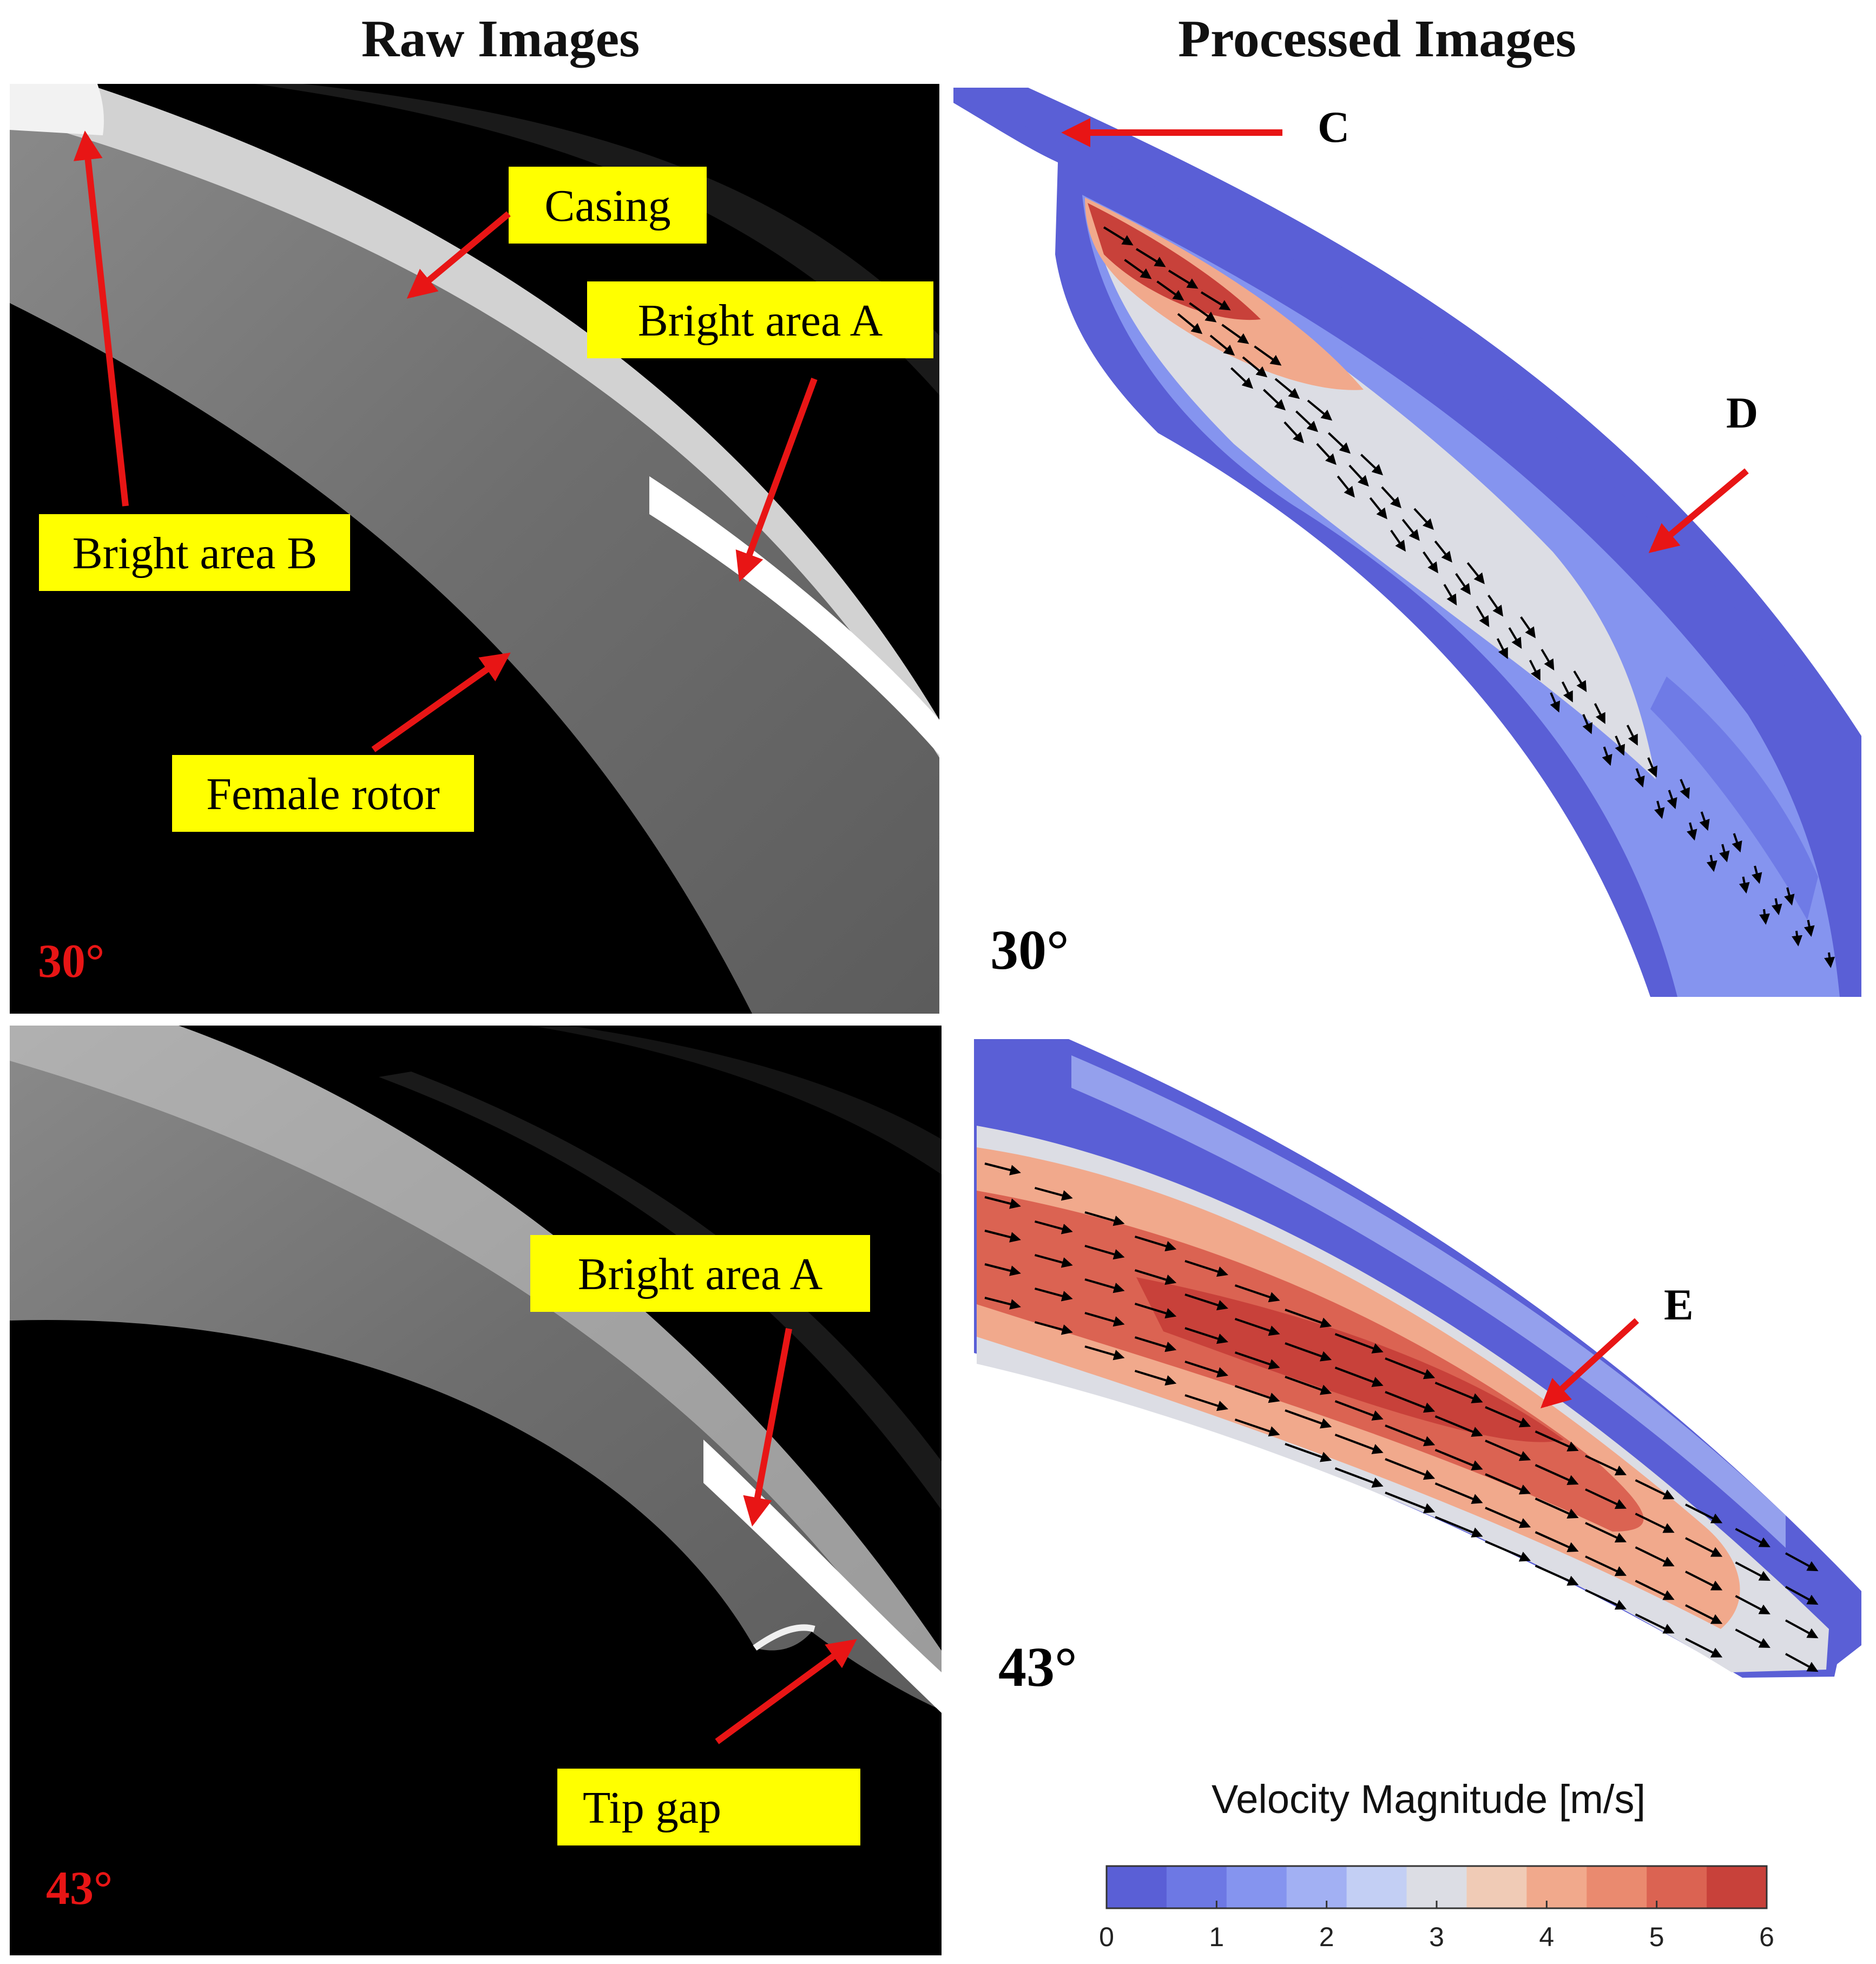 Image resolution: width=1876 pixels, height=1964 pixels. What do you see at coordinates (1436, 1937) in the screenshot?
I see `colorbar-tick-label: 3` at bounding box center [1436, 1937].